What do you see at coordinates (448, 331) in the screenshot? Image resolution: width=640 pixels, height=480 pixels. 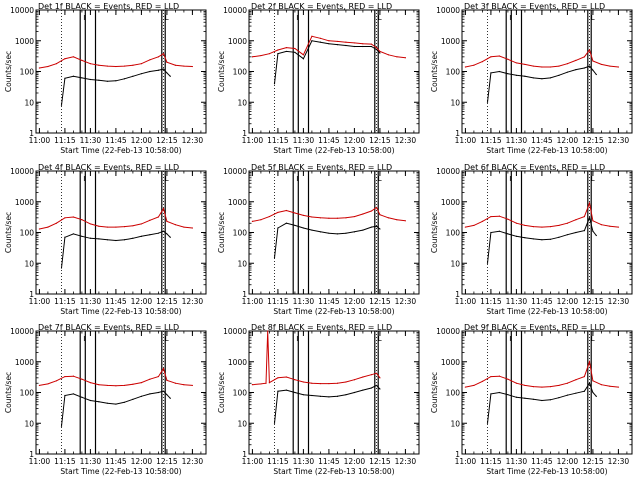 I see `y-tick-label: 10000` at bounding box center [448, 331].